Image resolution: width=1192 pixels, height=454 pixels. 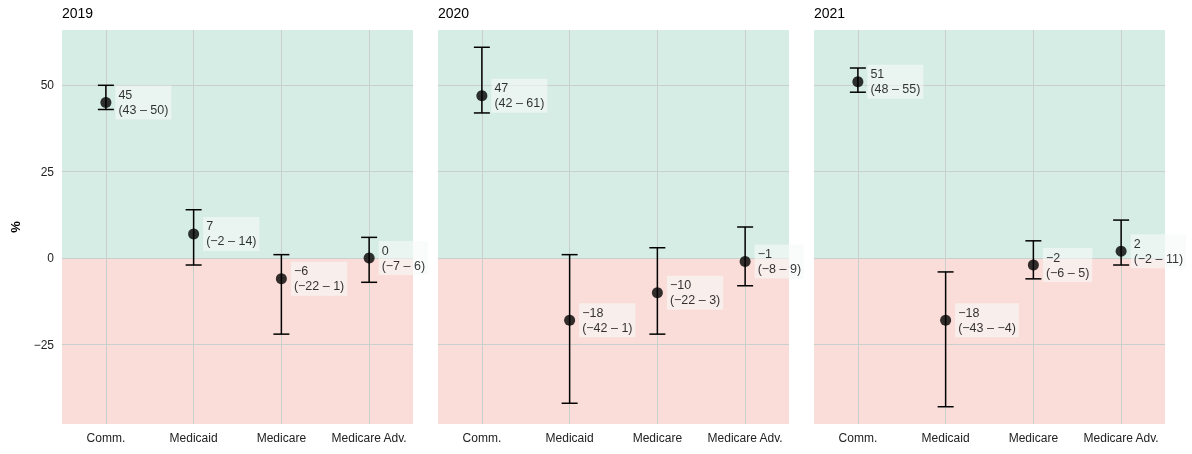 What do you see at coordinates (895, 82) in the screenshot?
I see `data-label: 51 (48 – 55)` at bounding box center [895, 82].